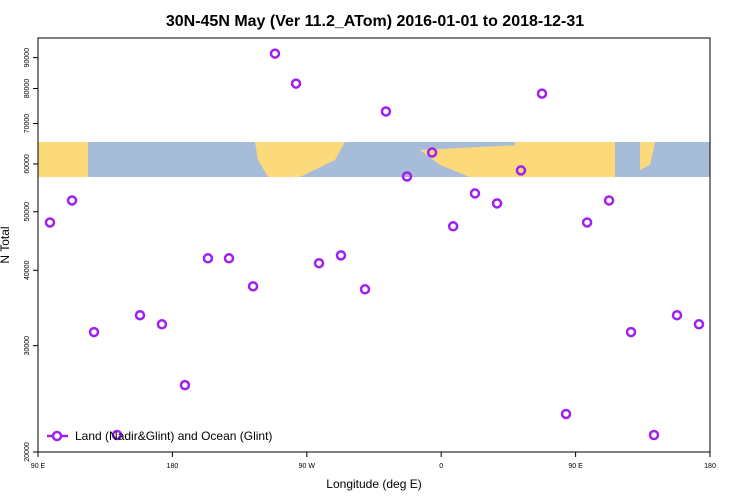 The image size is (750, 500). I want to click on x-axis-label: Longitude (deg E), so click(373, 484).